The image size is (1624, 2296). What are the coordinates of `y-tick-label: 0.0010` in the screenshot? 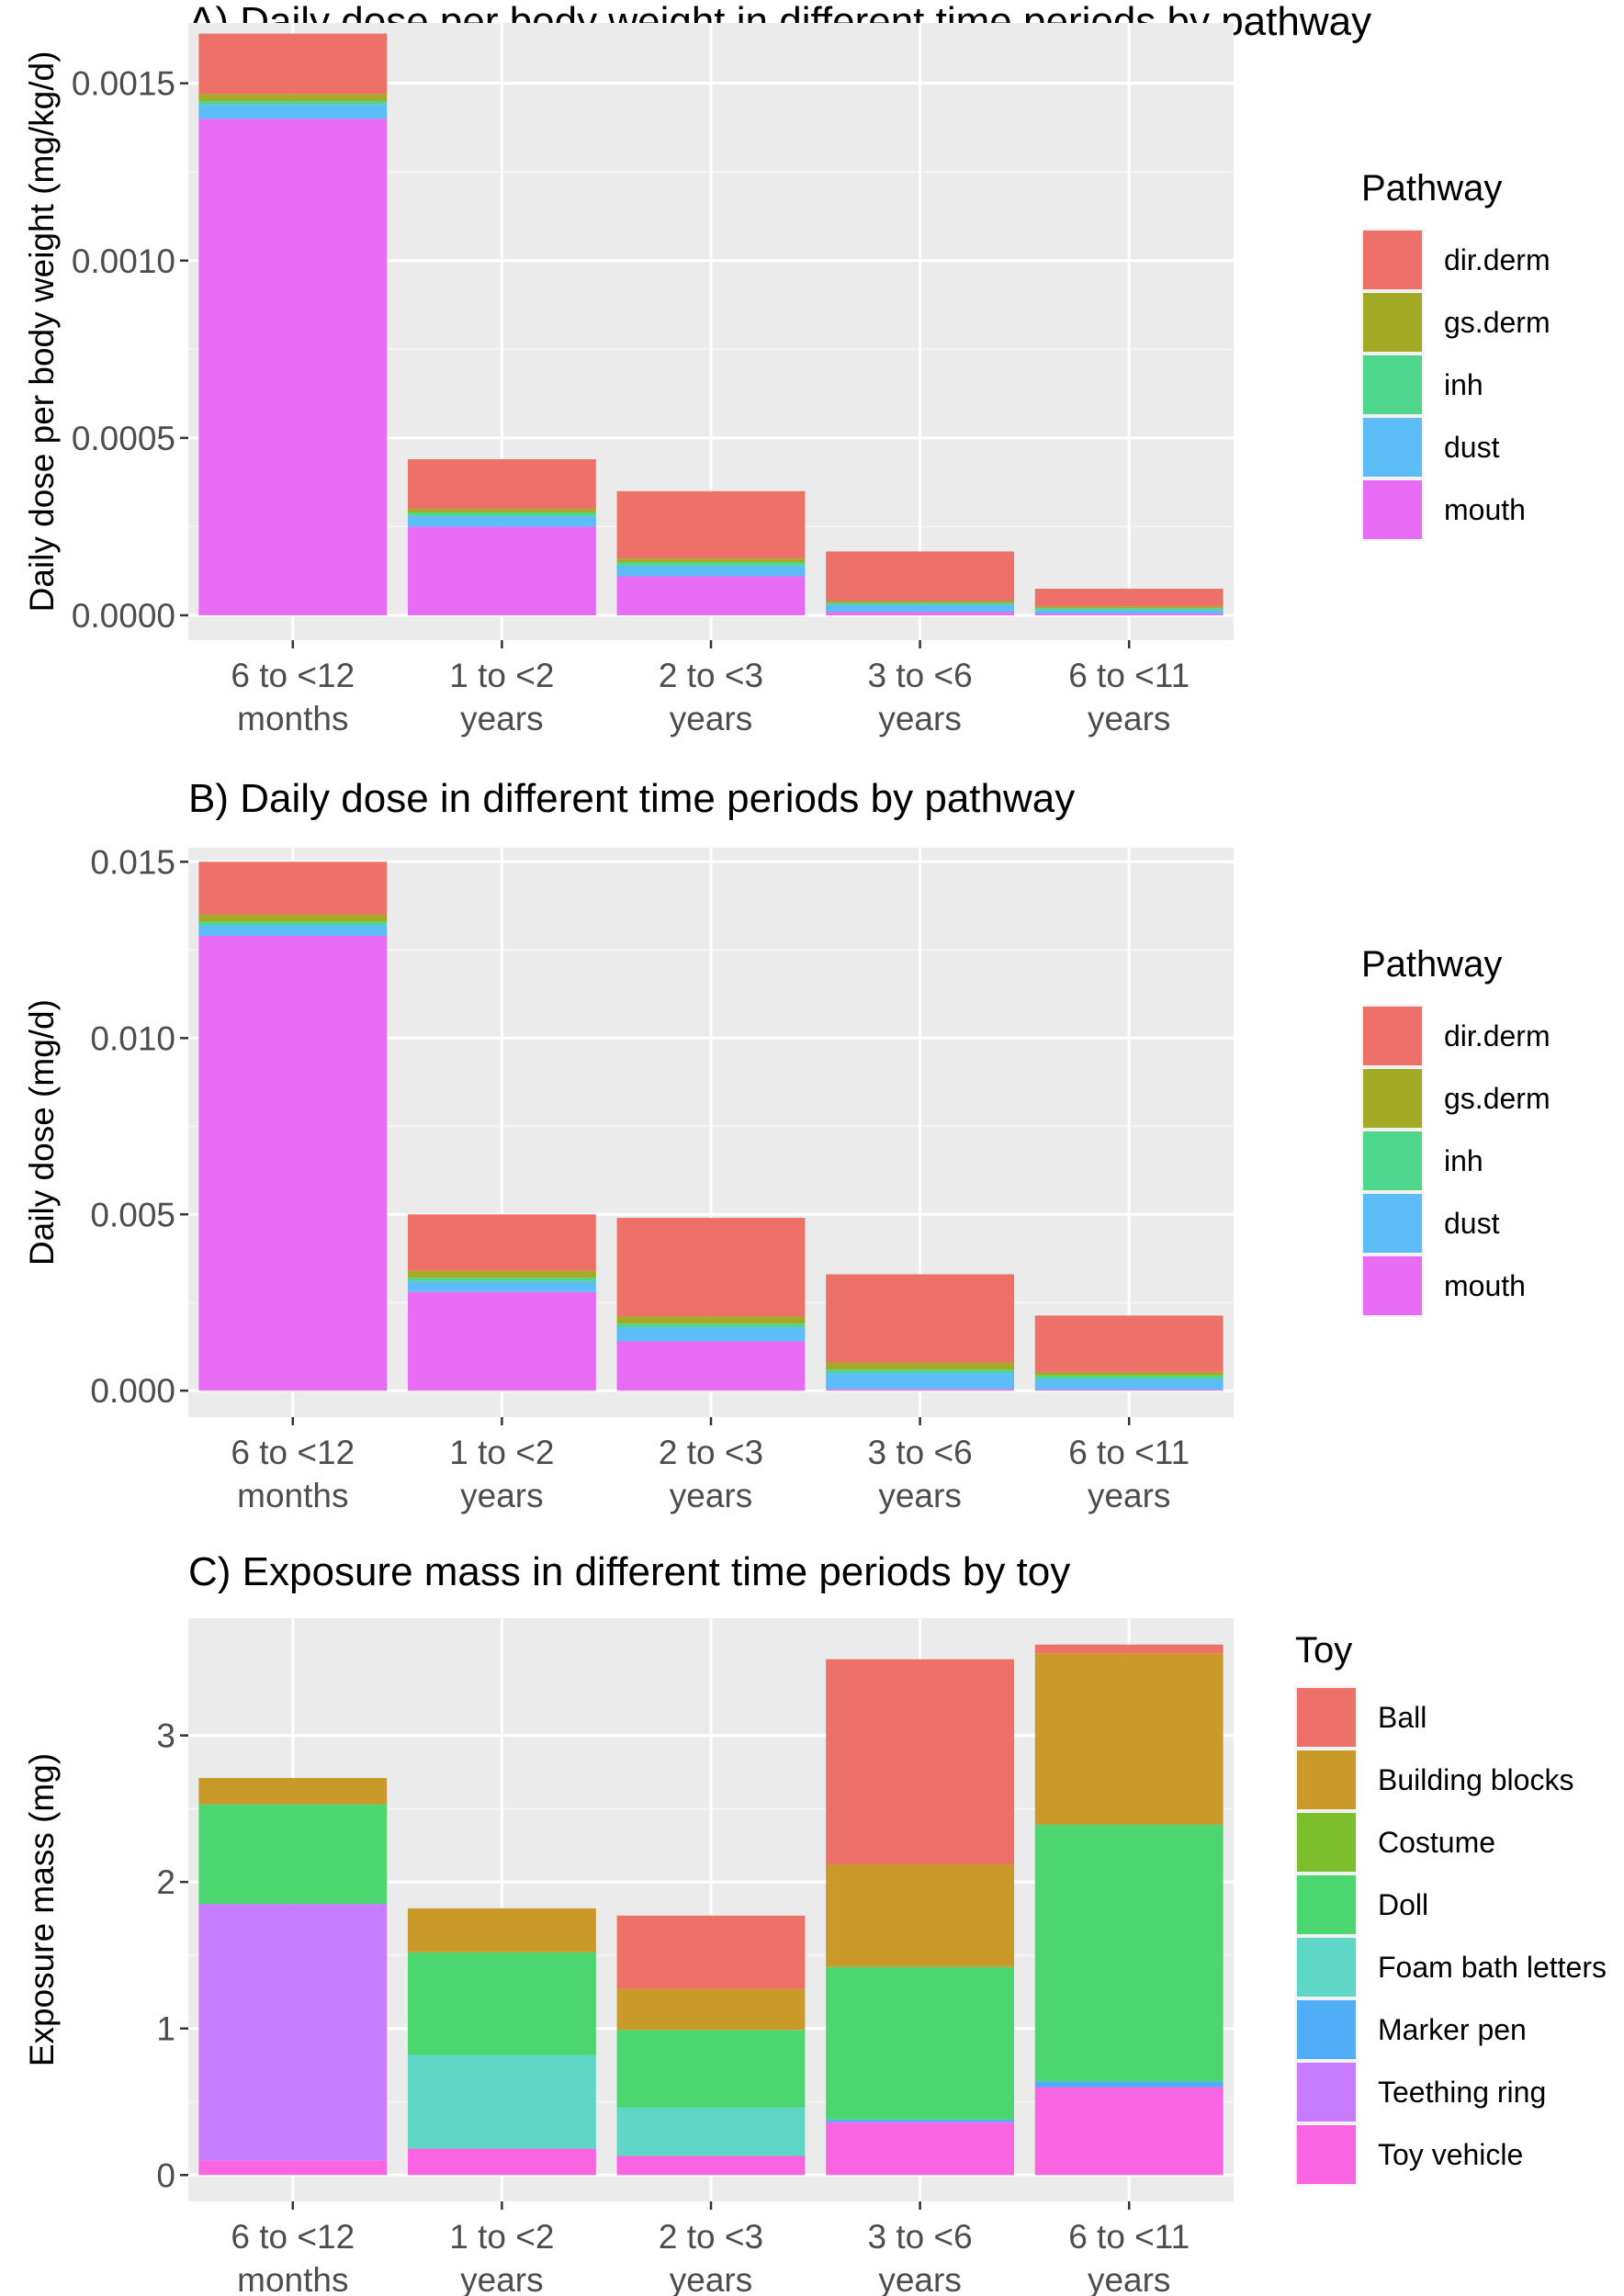 It's located at (123, 261).